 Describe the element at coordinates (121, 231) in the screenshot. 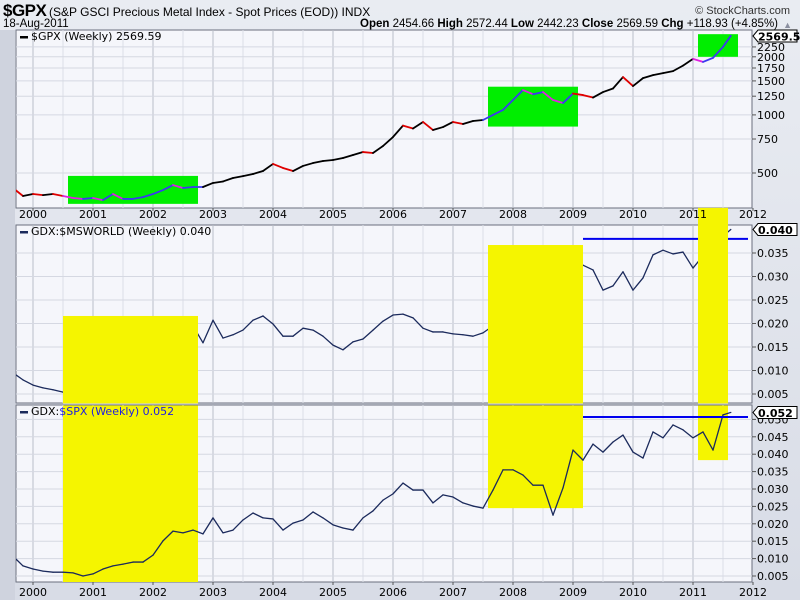

I see `legend-label: GDX:$MSWORLD (Weekly) 0.040` at that location.